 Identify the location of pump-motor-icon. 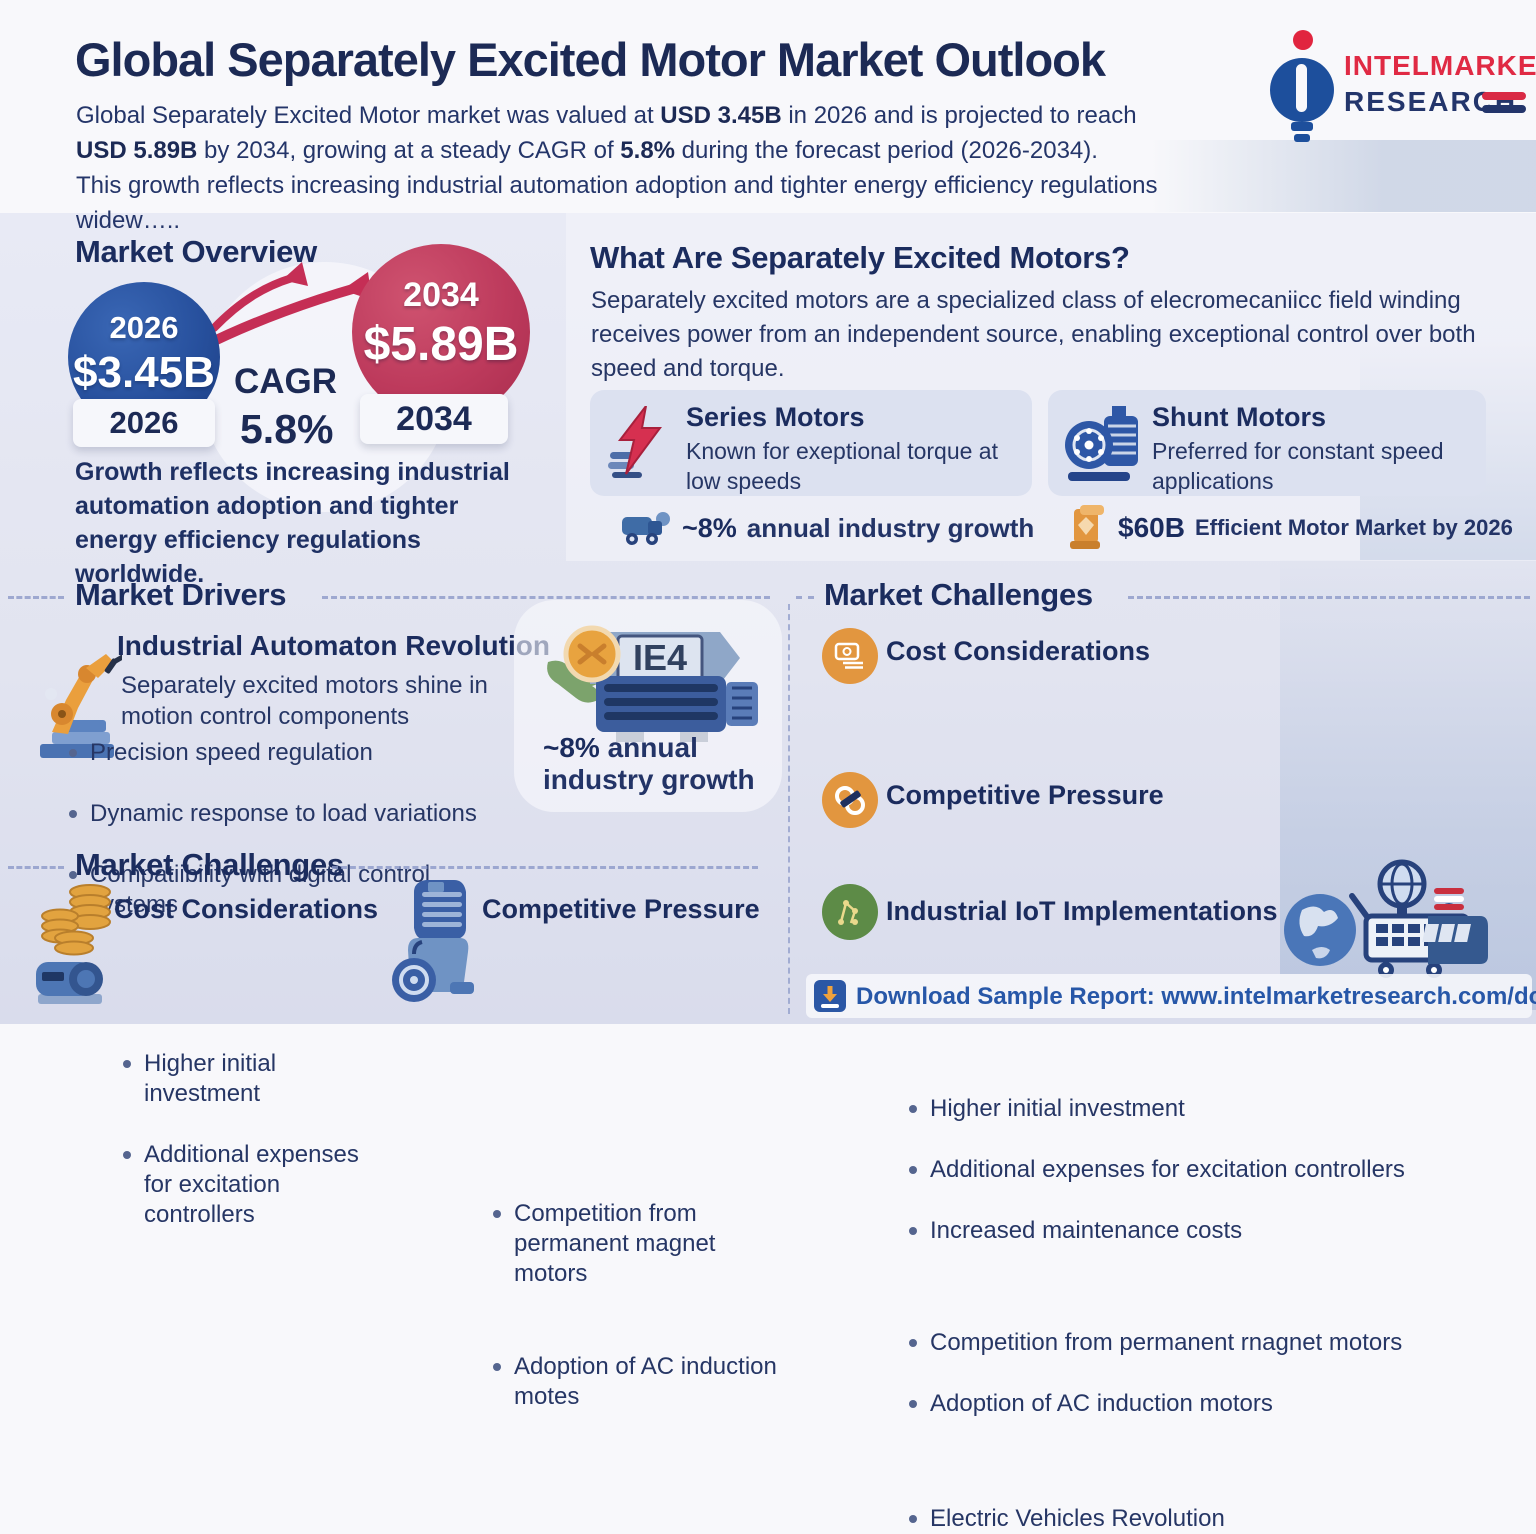
(1101, 443).